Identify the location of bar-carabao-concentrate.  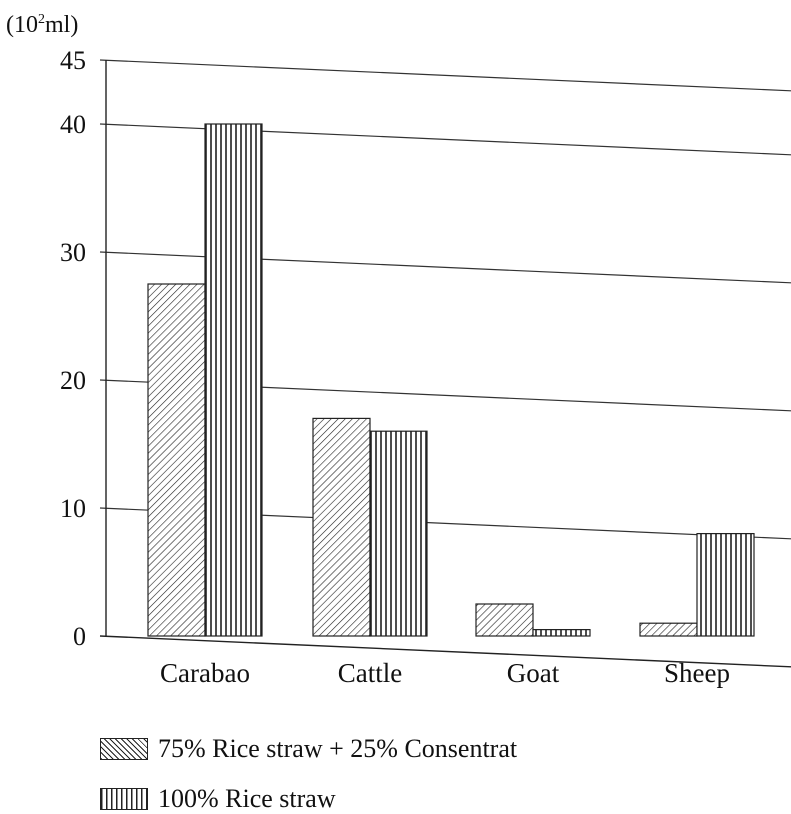
(176, 460).